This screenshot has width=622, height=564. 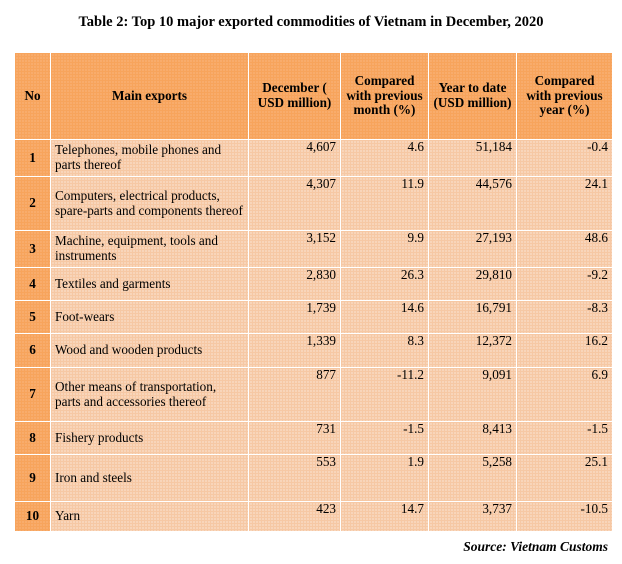 What do you see at coordinates (384, 317) in the screenshot?
I see `month-change: 14.6` at bounding box center [384, 317].